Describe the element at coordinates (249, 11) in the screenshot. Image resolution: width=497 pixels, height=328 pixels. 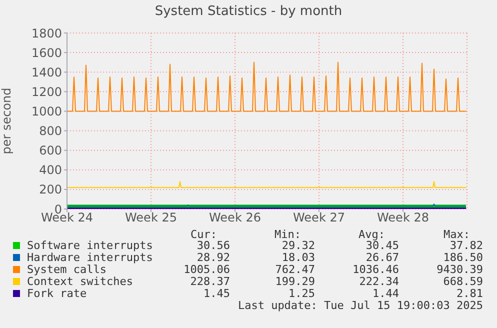
I see `chart-title: System Statistics - by month` at that location.